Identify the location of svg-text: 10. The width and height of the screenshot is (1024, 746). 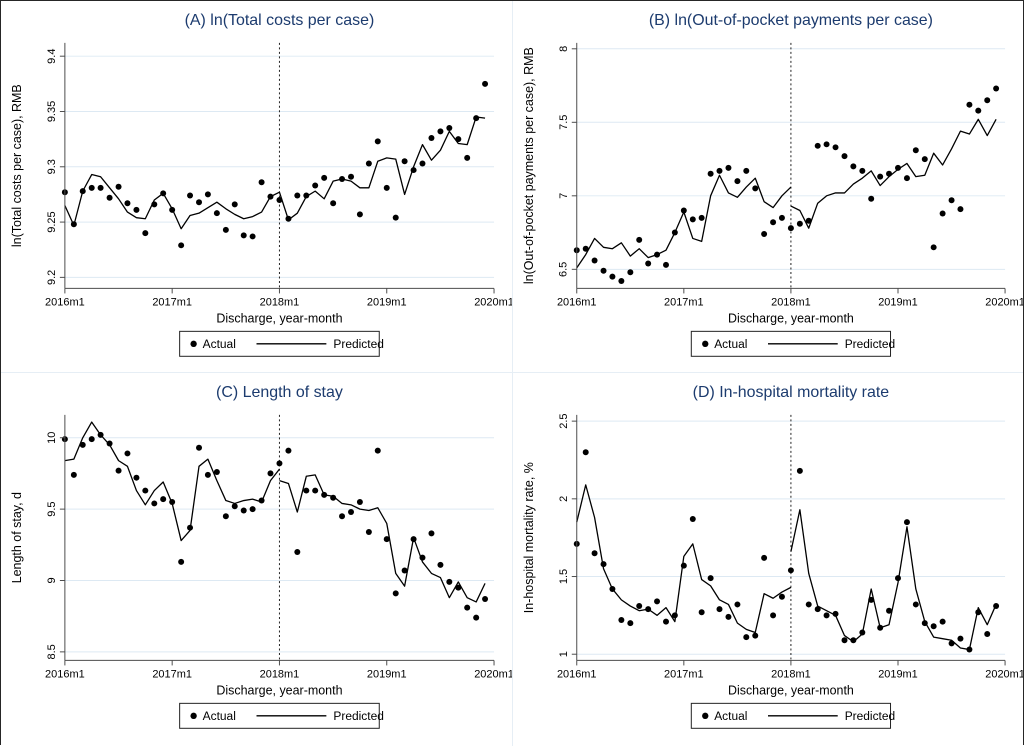
(52, 438).